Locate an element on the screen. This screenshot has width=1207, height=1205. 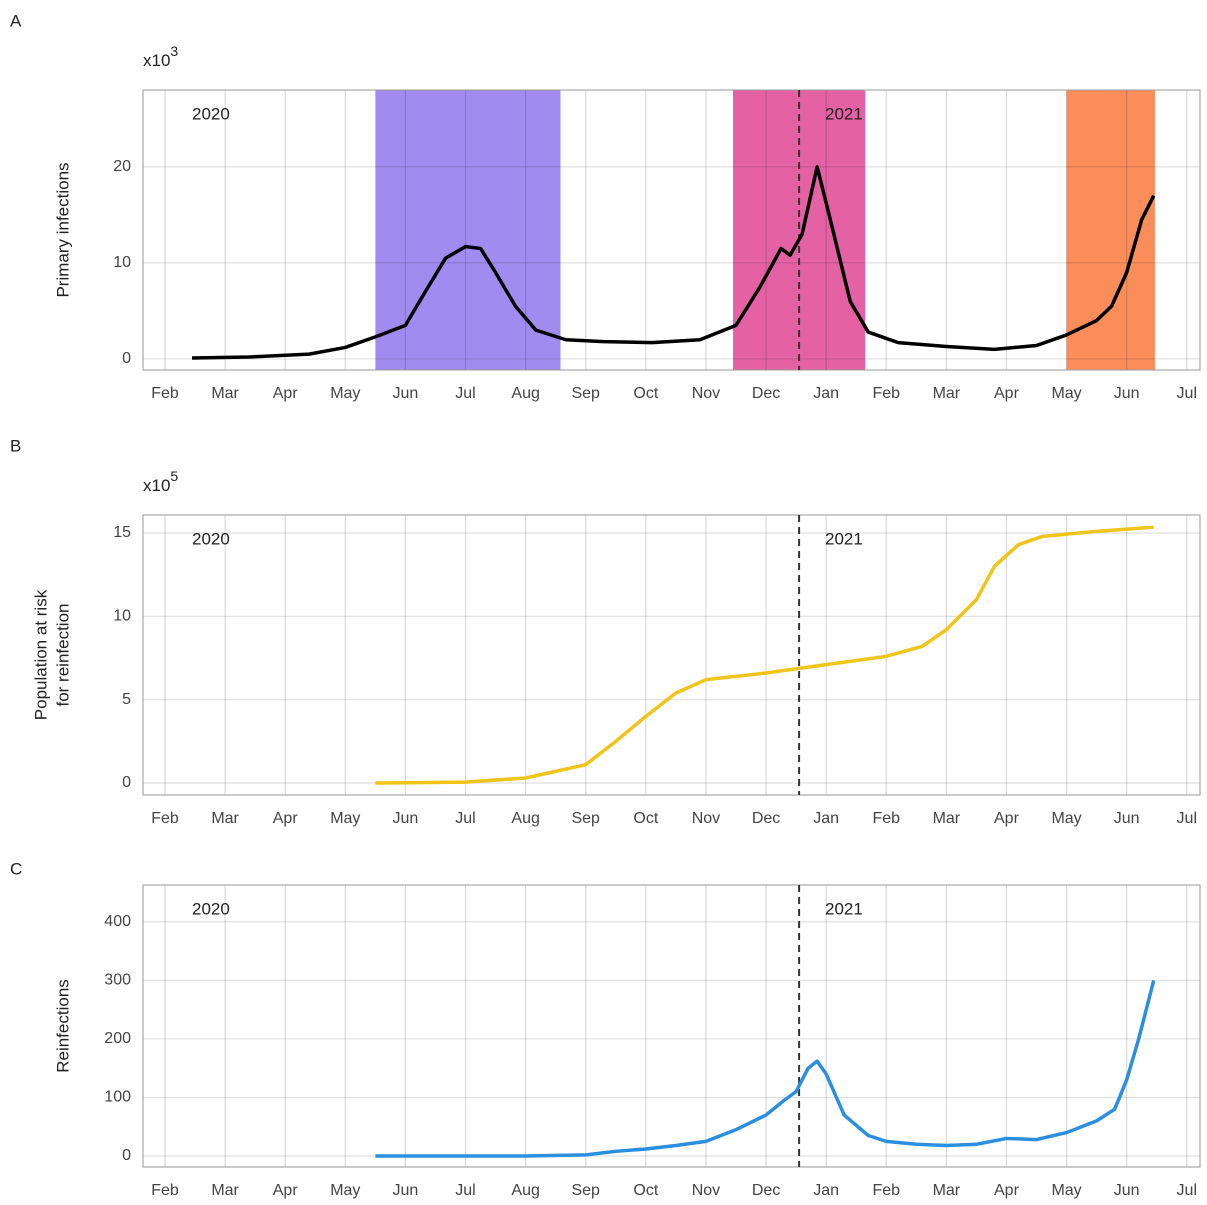
y-tick-label: 20 is located at coordinates (122, 166).